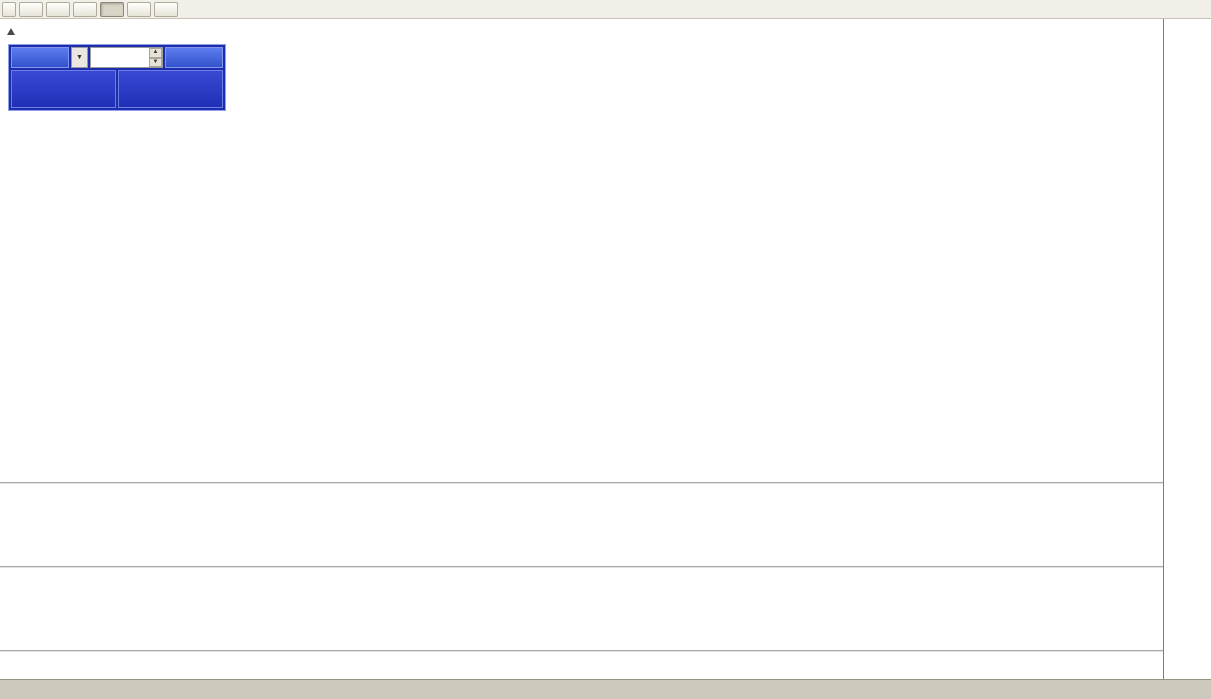 The image size is (1211, 699). I want to click on timeframe-m15-button, so click(9, 9).